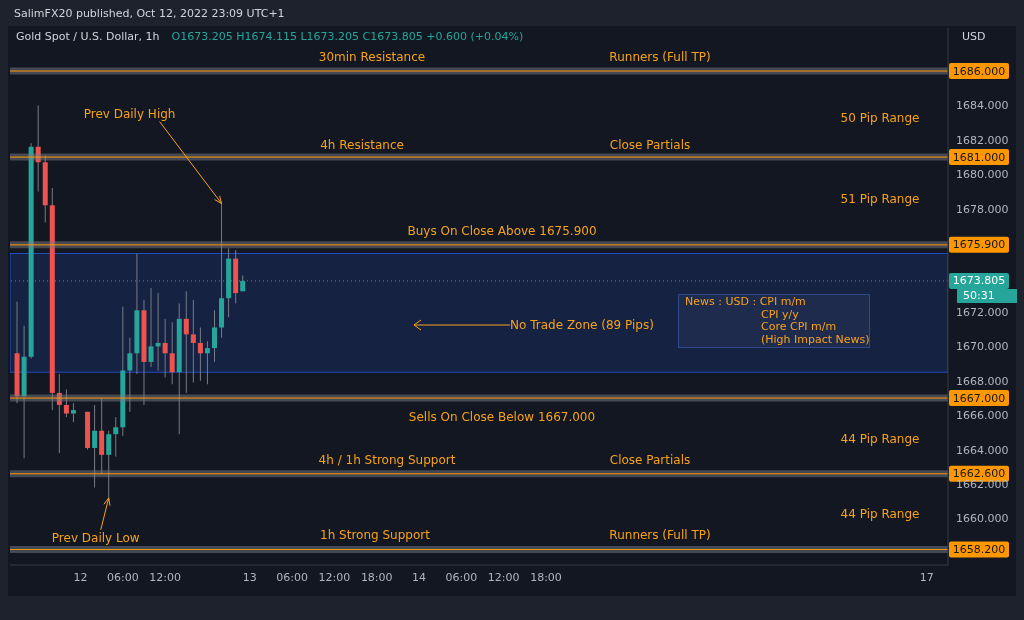 The height and width of the screenshot is (620, 1024). What do you see at coordinates (880, 199) in the screenshot?
I see `annotation: 51 Pip Range` at bounding box center [880, 199].